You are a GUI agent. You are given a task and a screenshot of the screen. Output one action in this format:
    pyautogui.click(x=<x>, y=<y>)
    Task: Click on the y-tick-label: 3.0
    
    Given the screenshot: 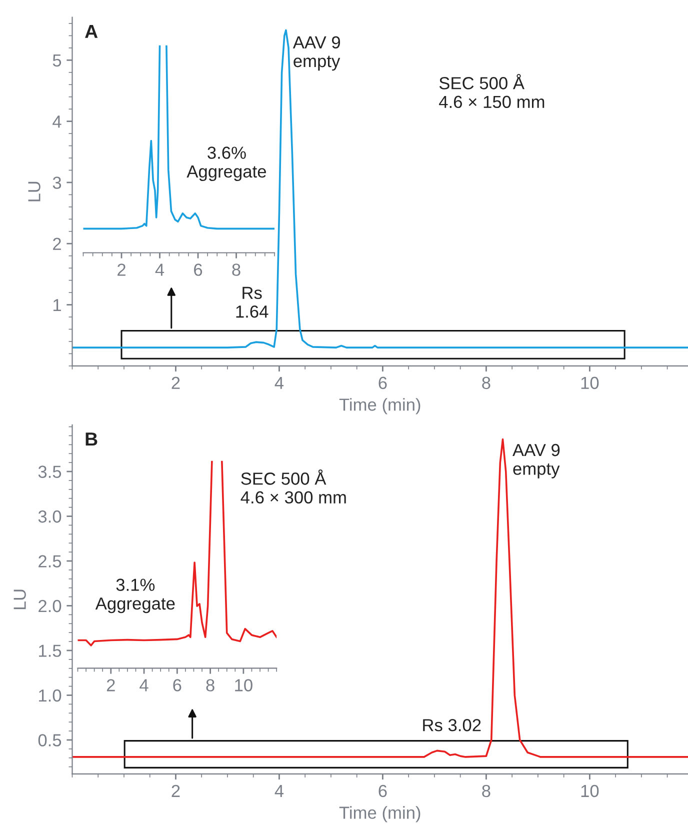 What is the action you would take?
    pyautogui.click(x=50, y=516)
    